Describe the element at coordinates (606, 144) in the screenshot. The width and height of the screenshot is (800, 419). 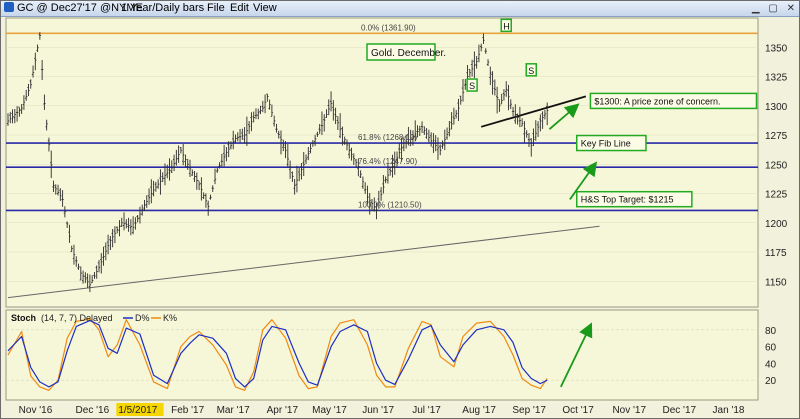
I see `annotation-text: Key Fib Line` at that location.